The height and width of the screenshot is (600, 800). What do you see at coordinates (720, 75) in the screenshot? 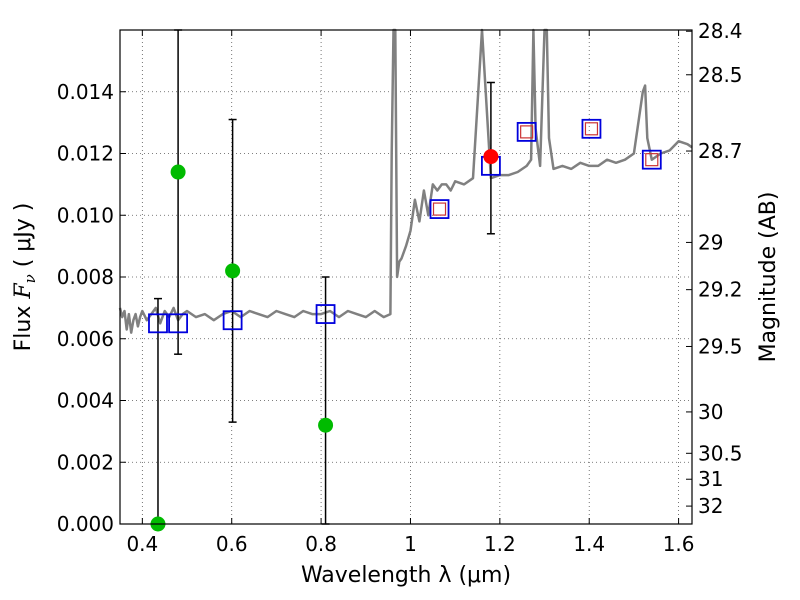
I see `y2-tick-label: 28.5` at bounding box center [720, 75].